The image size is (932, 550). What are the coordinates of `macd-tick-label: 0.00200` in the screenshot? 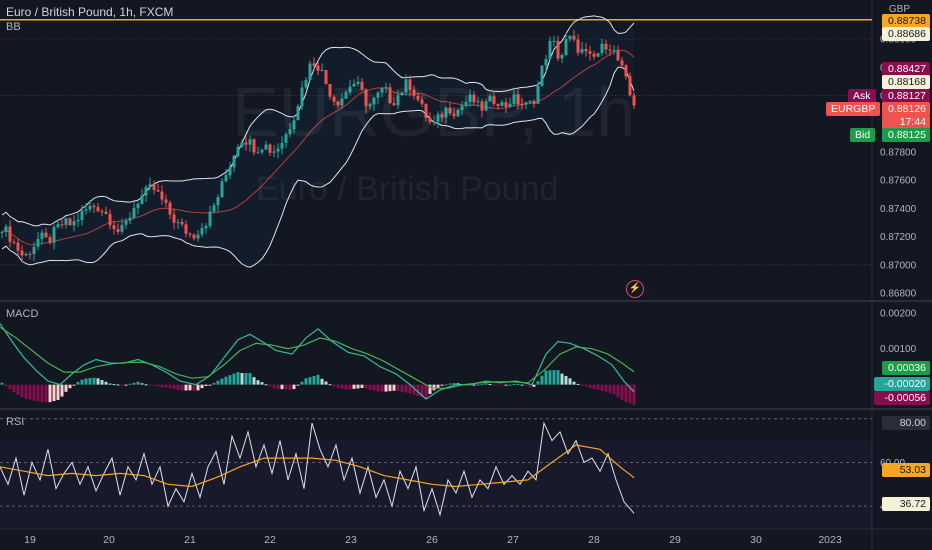 It's located at (898, 313).